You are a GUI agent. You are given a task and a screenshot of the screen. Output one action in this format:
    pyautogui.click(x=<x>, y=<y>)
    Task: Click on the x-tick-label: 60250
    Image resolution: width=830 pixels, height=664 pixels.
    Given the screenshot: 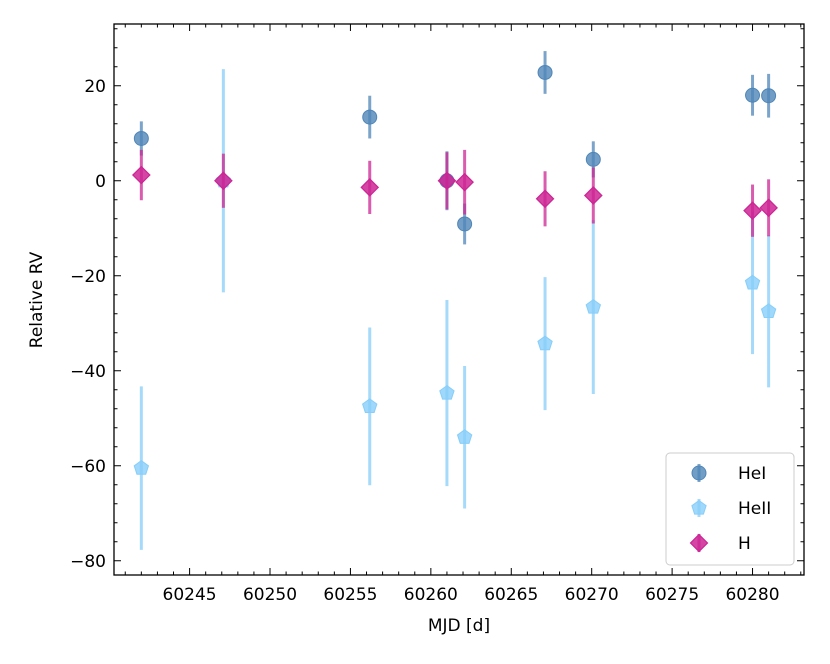 What is the action you would take?
    pyautogui.click(x=270, y=595)
    